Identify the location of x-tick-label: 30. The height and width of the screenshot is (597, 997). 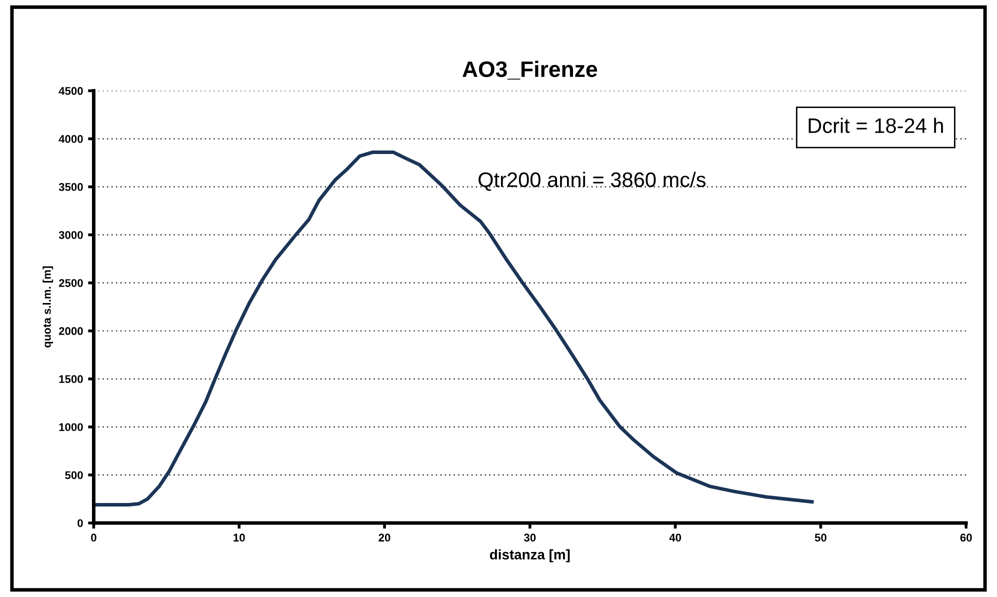
(530, 538).